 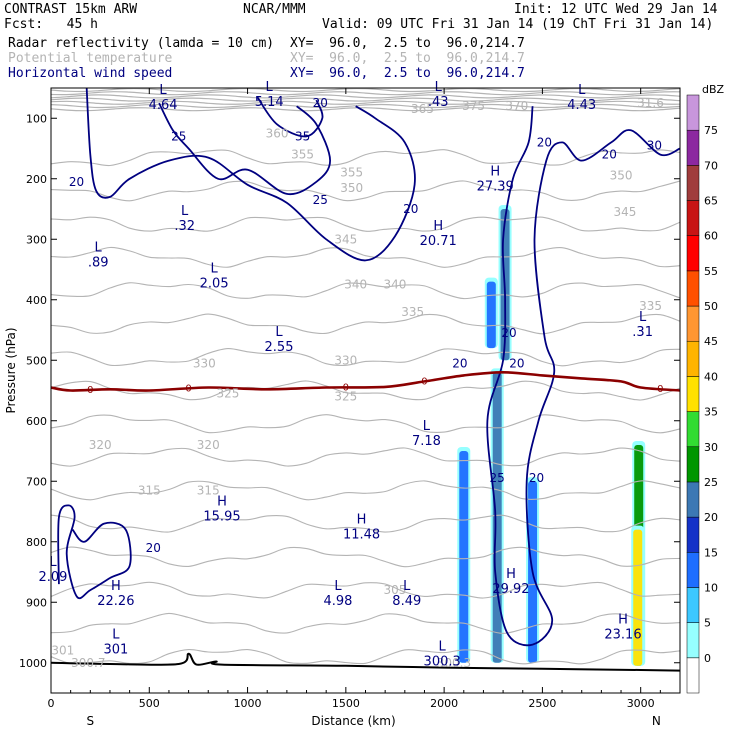 What do you see at coordinates (705, 388) in the screenshot?
I see `colorbar: 0 5 10 15 20 25 30 35 40 45 50 55 60 65 70 75 dBZ` at bounding box center [705, 388].